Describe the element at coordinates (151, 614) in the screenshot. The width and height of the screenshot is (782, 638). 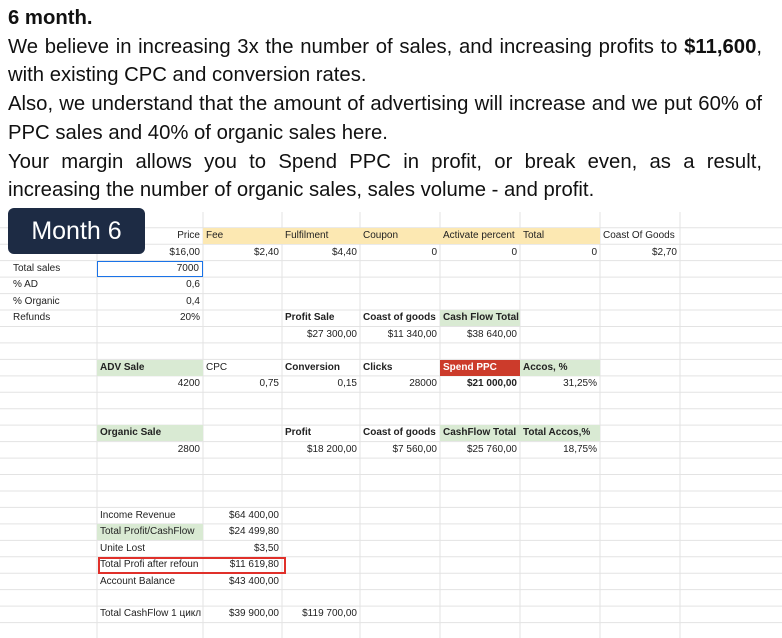
I see `cell: Total CashFlow 1 цикл` at that location.